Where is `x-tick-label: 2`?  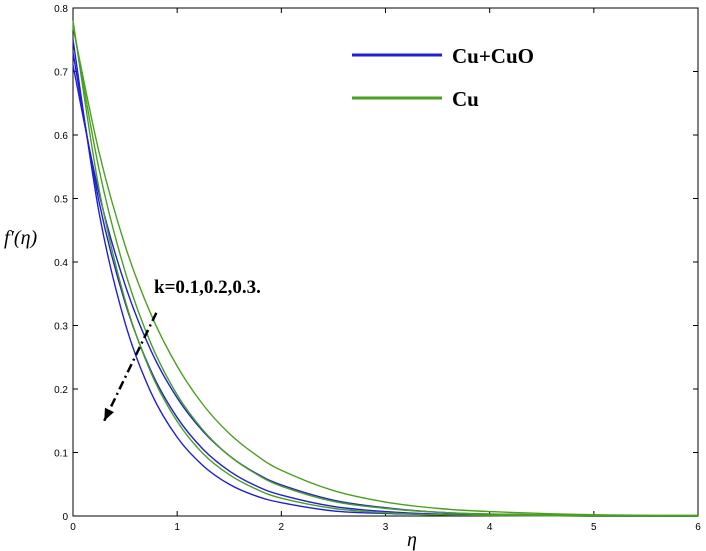
x-tick-label: 2 is located at coordinates (282, 527).